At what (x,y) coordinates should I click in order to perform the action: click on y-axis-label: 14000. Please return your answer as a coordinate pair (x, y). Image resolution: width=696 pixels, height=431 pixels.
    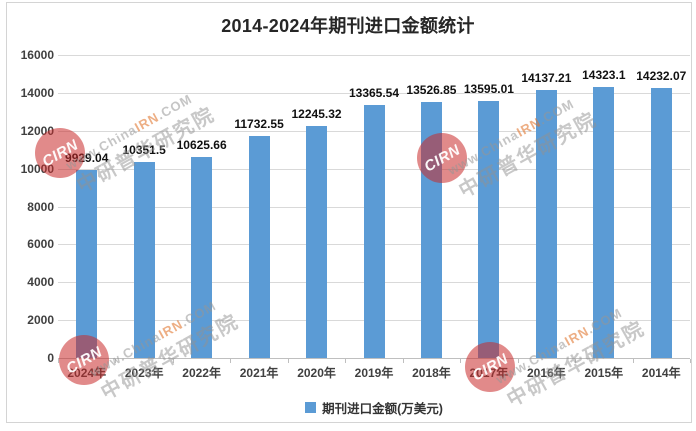
    Looking at the image, I should click on (37, 92).